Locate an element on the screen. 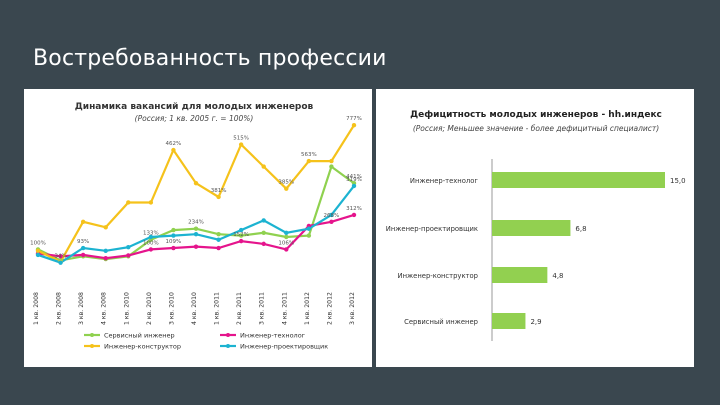 The image size is (720, 405). x-tick-label: 1 кв. 2011 is located at coordinates (217, 308).